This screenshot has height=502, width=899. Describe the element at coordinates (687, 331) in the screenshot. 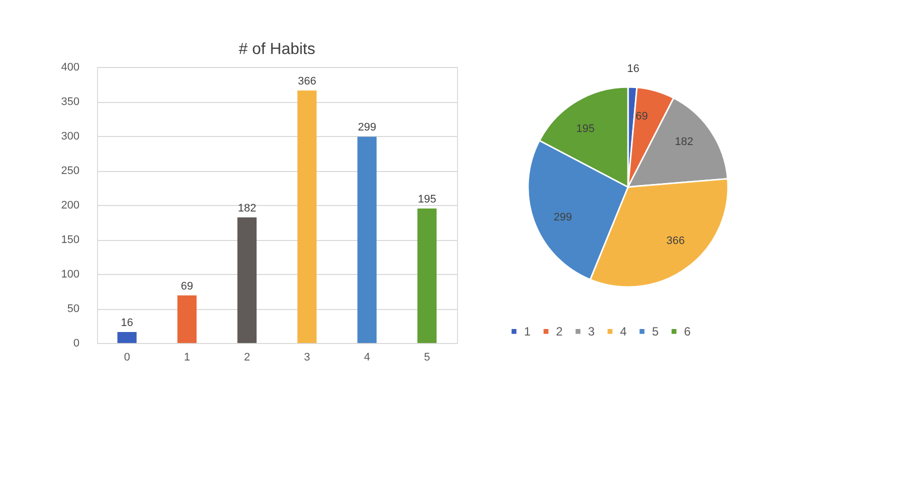

I see `legend-label: 6` at that location.